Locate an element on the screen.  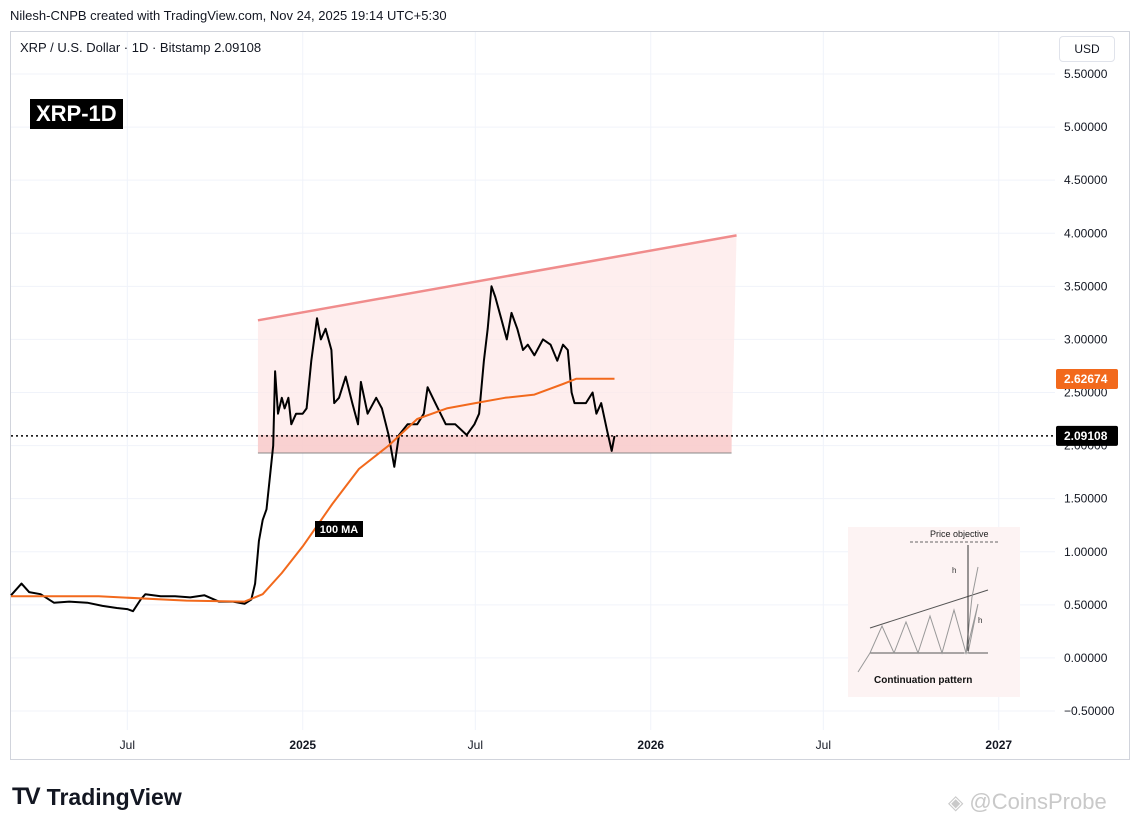
x-tick-label: 2027 is located at coordinates (998, 745).